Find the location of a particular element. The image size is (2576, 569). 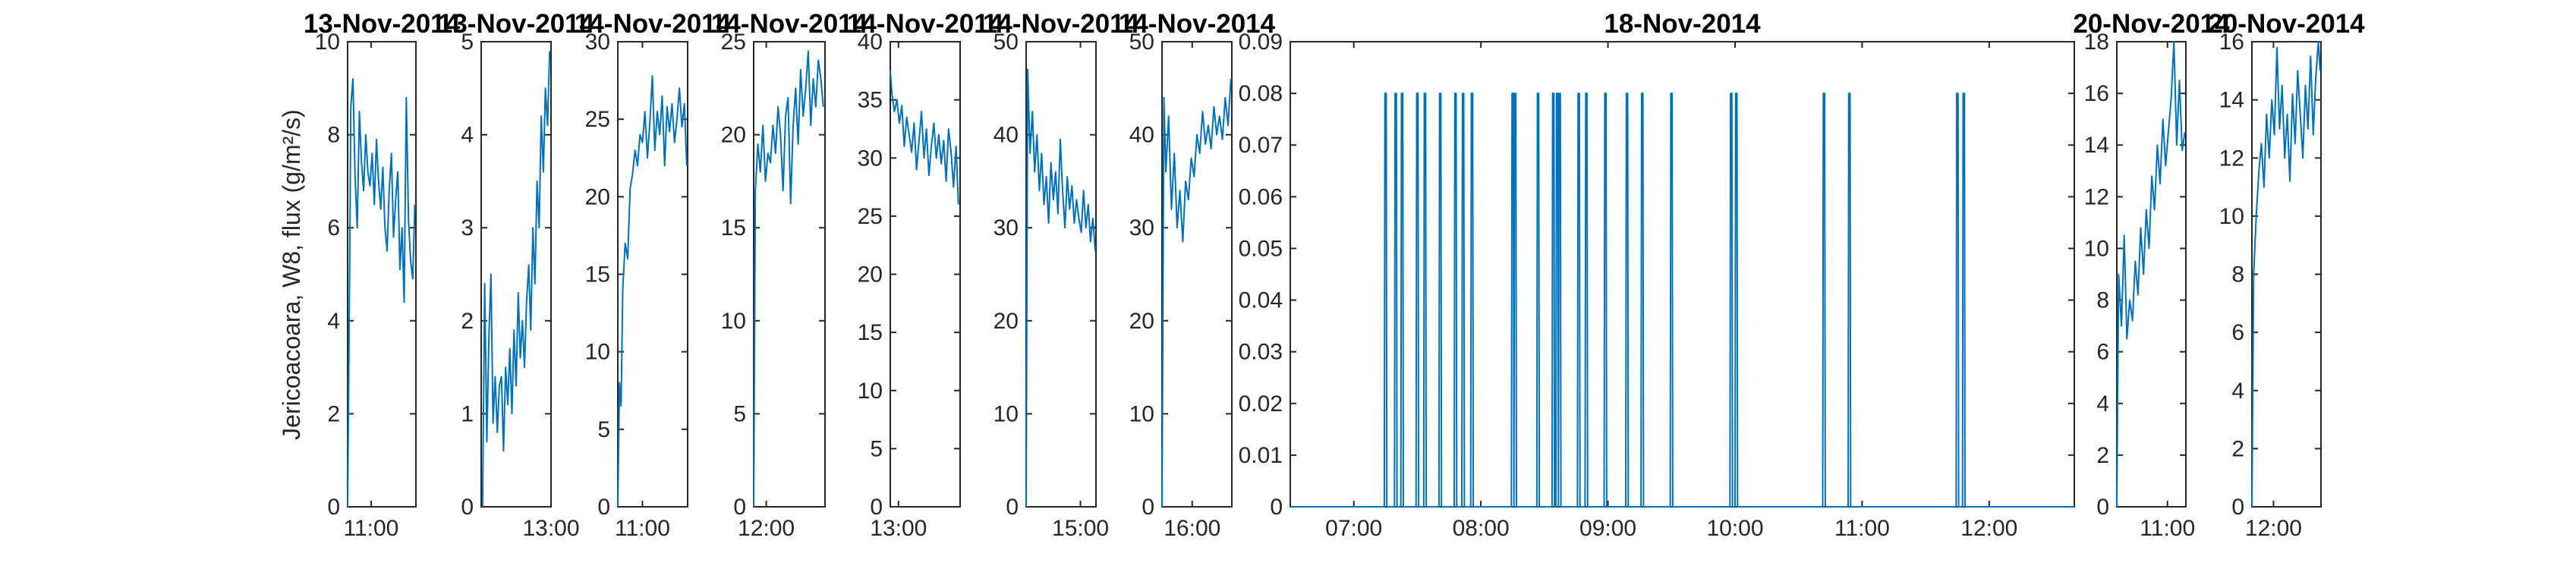

panel-5-y-tick-label: 25 is located at coordinates (870, 216).